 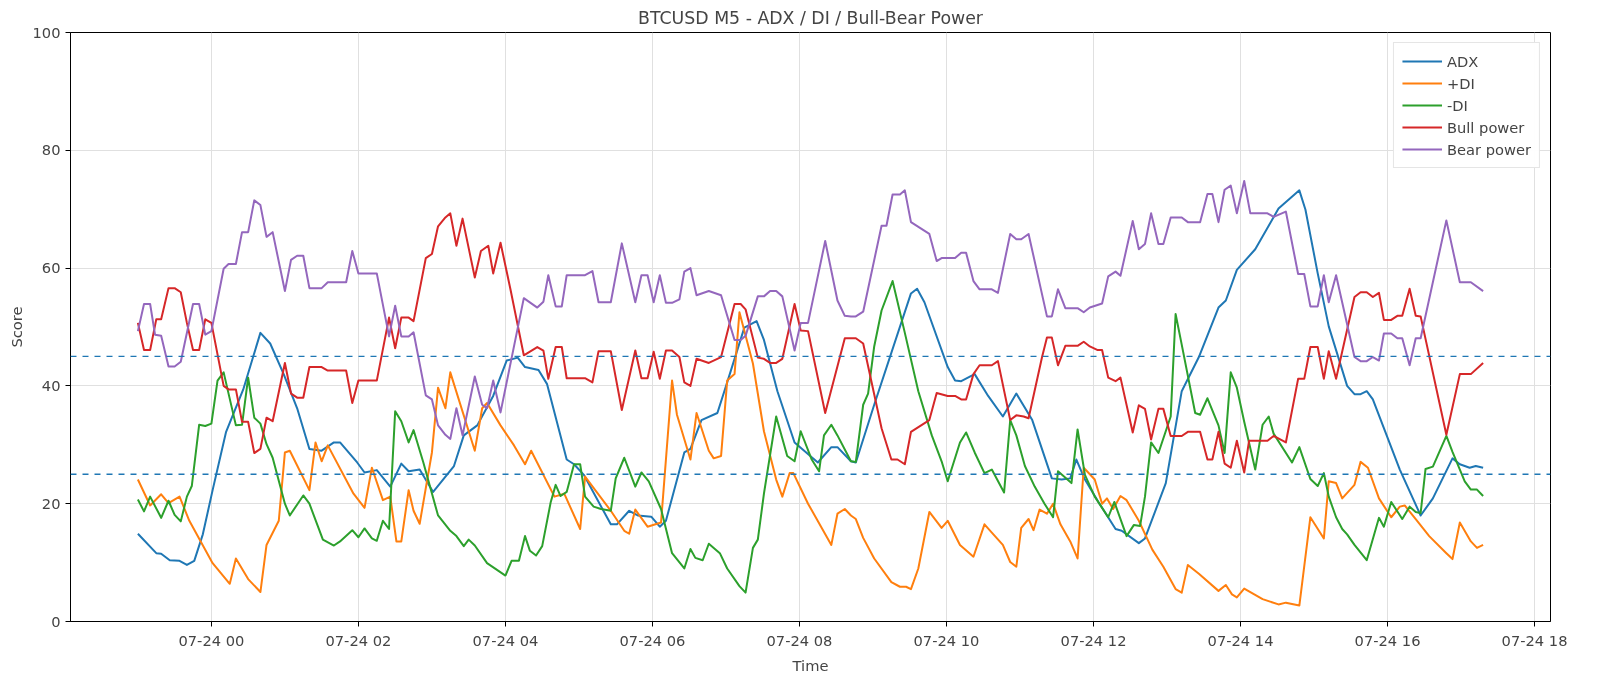 I want to click on x-tick-label: 07-24 00, so click(x=211, y=640).